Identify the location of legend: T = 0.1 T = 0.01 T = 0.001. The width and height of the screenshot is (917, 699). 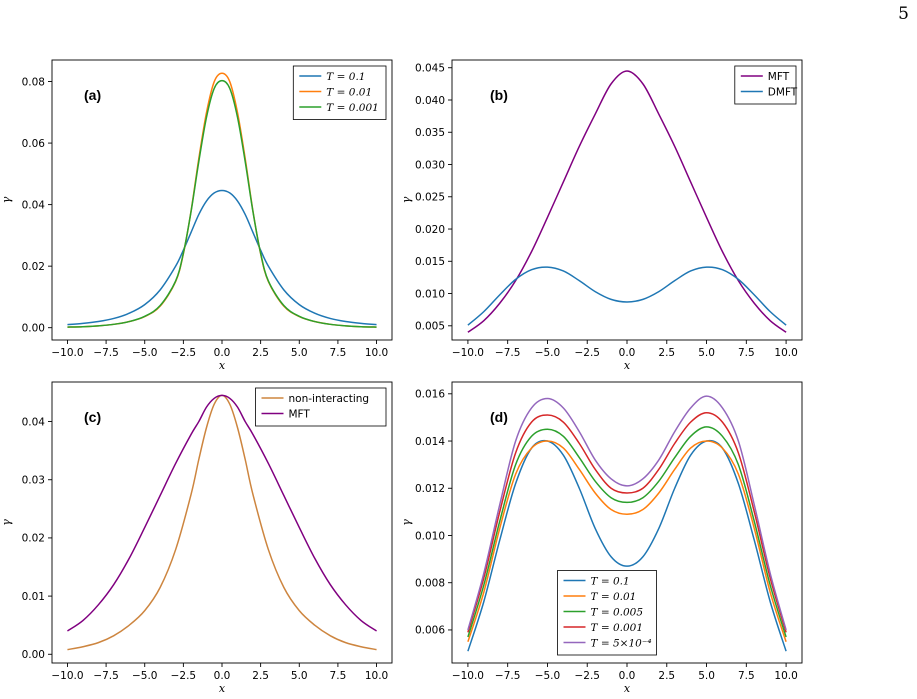
(339, 92).